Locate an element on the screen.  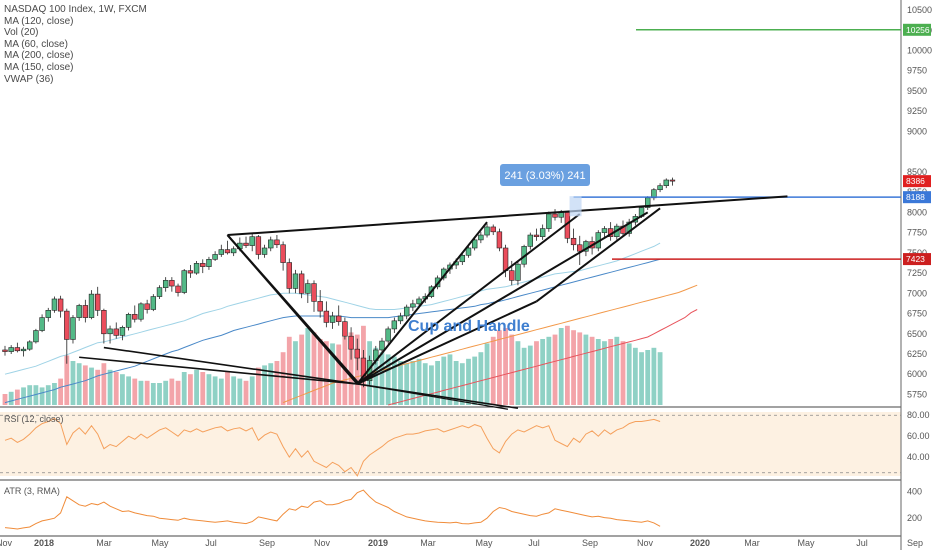
atr-tick-label: 400 is located at coordinates (914, 491).